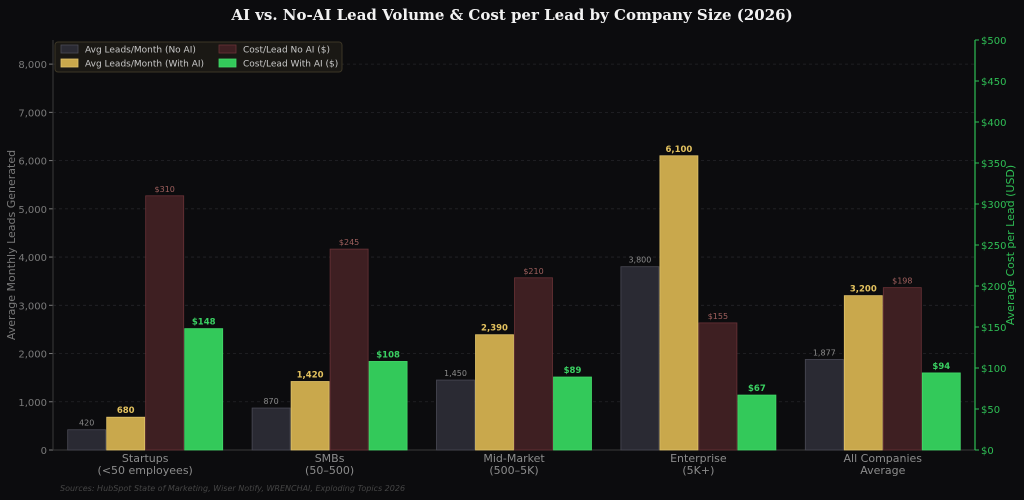  What do you see at coordinates (145, 458) in the screenshot?
I see `category-label: Startups` at bounding box center [145, 458].